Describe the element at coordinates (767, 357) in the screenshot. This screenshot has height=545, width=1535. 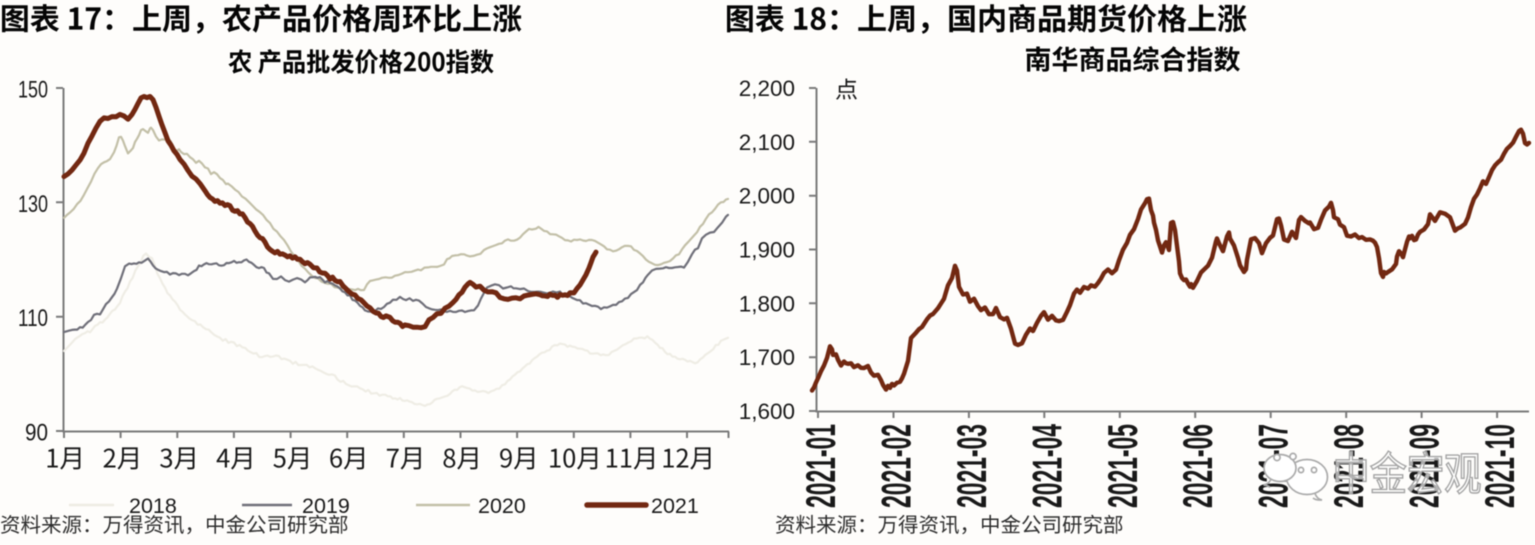
I see `svg-text: 1,700` at that location.